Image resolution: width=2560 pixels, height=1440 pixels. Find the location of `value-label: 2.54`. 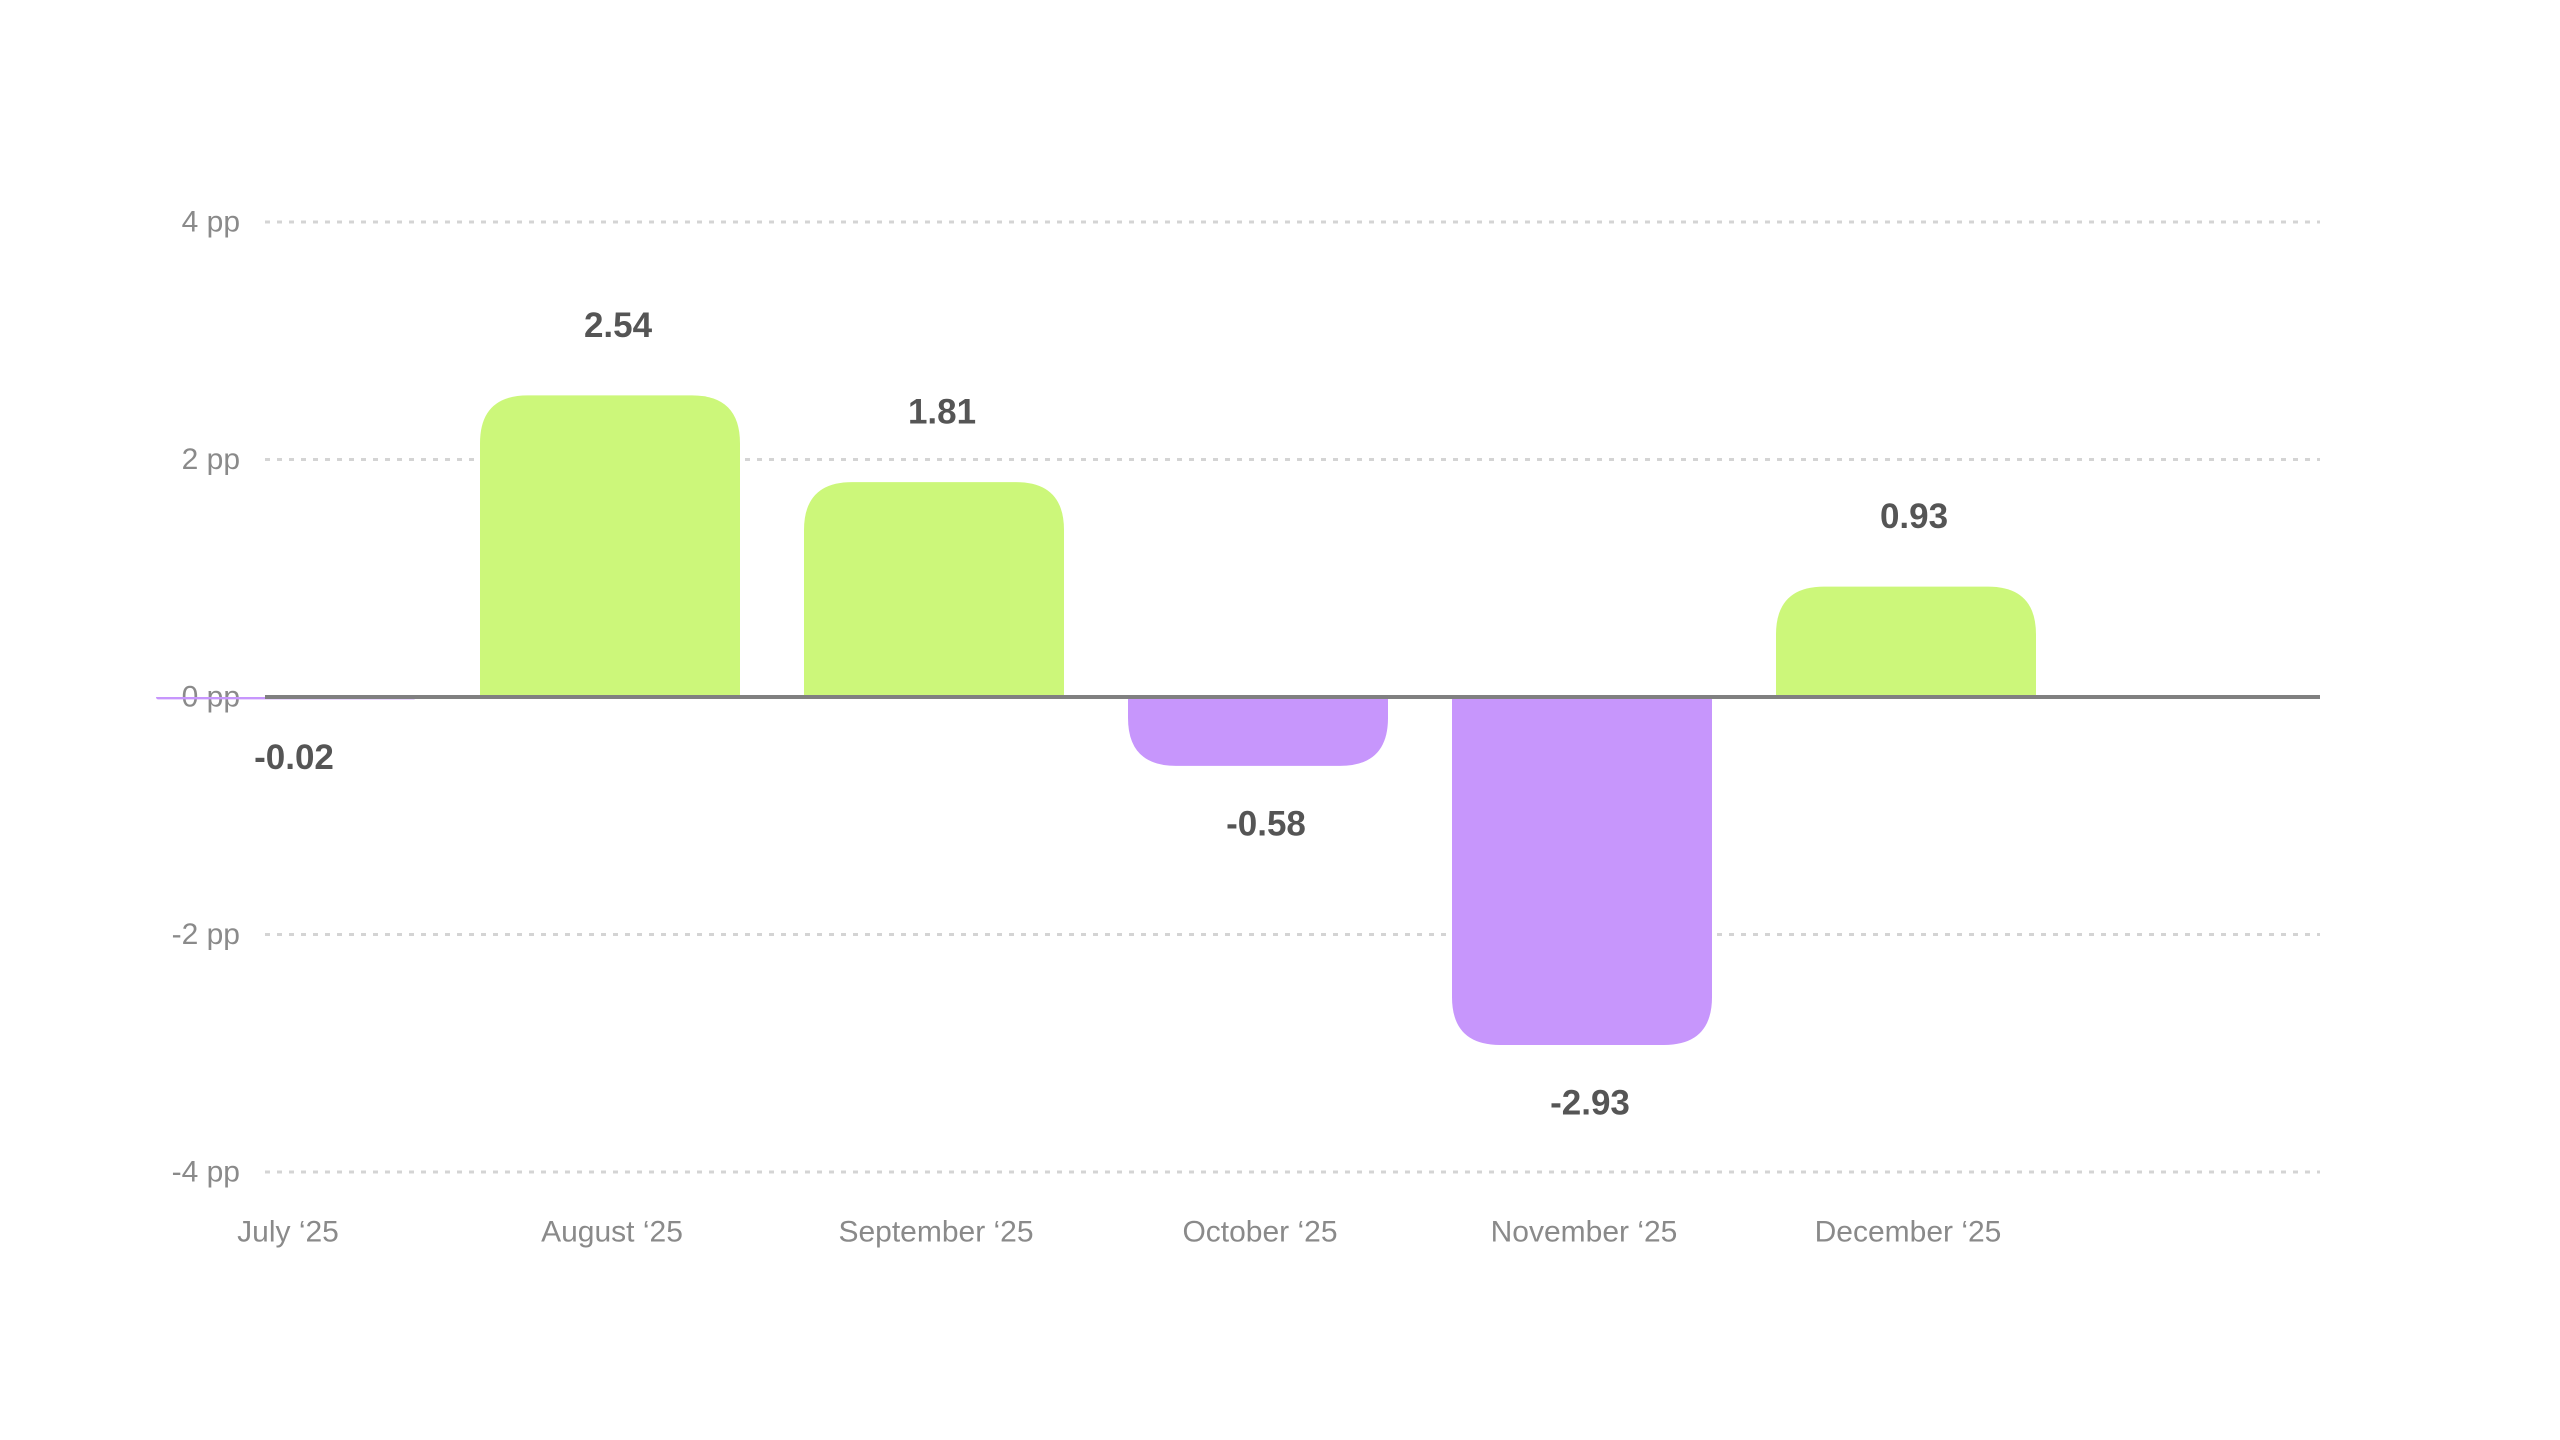

value-label: 2.54 is located at coordinates (618, 325).